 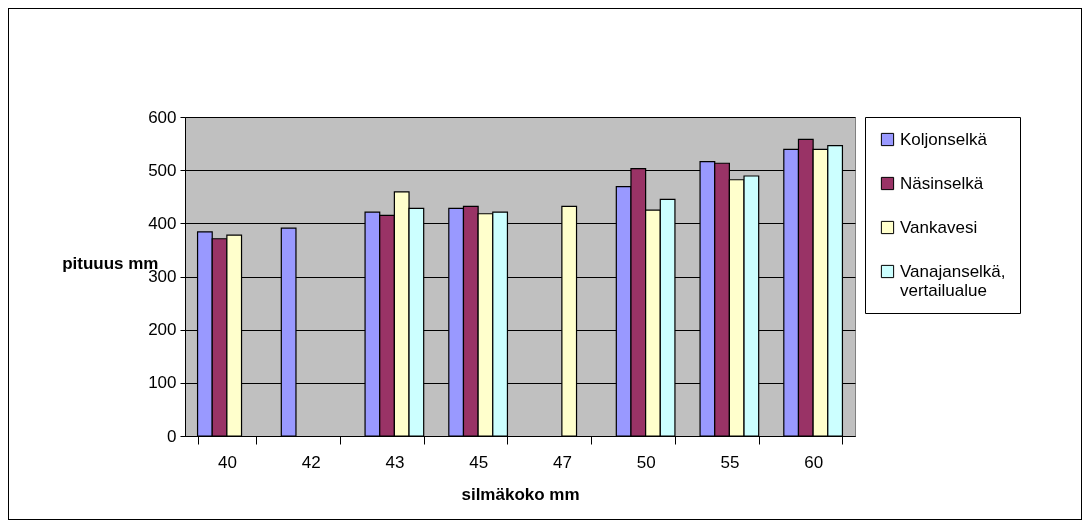 What do you see at coordinates (172, 436) in the screenshot?
I see `y-tick-label: 0` at bounding box center [172, 436].